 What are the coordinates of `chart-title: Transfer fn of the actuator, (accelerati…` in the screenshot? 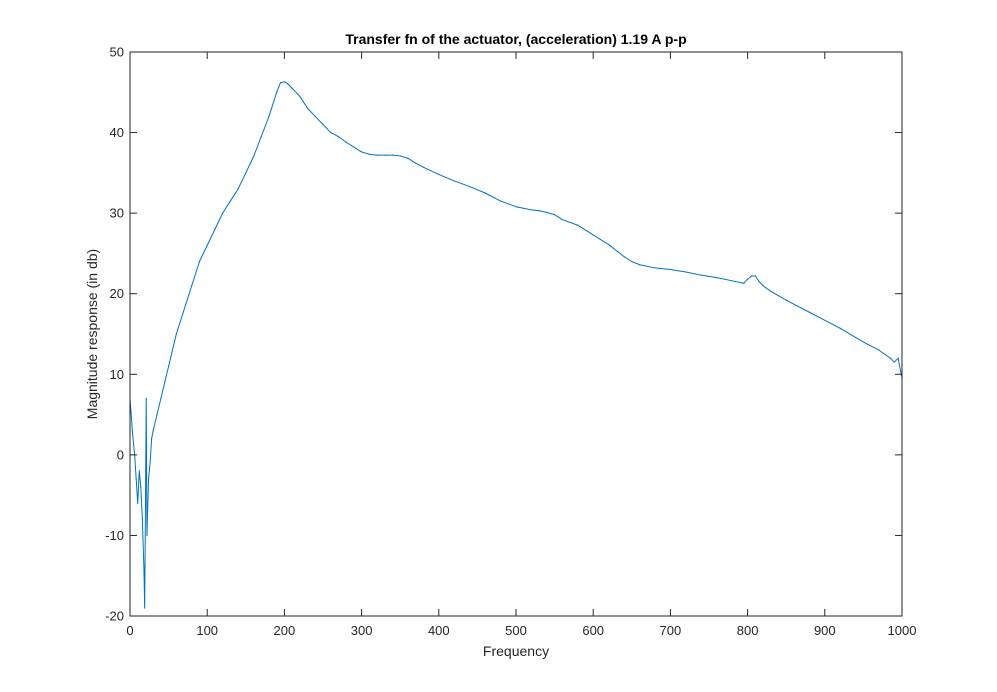 It's located at (515, 39).